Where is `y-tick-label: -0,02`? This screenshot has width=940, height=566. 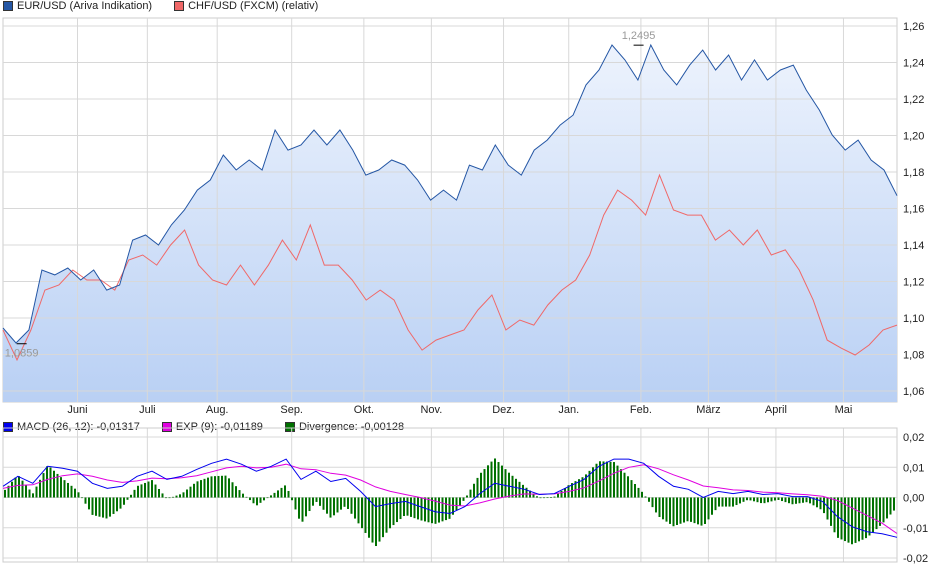
y-tick-label: -0,02 is located at coordinates (915, 559).